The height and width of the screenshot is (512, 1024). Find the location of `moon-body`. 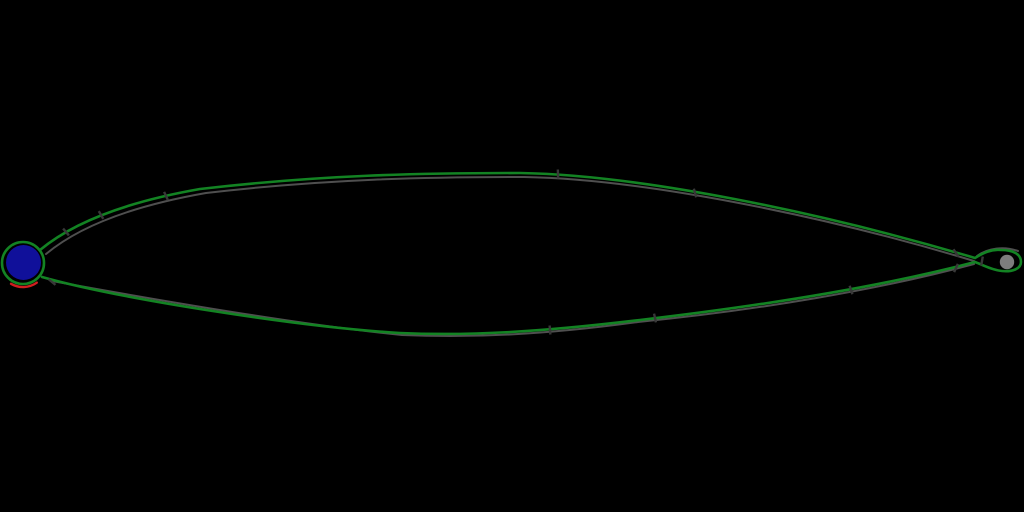

moon-body is located at coordinates (1007, 262).